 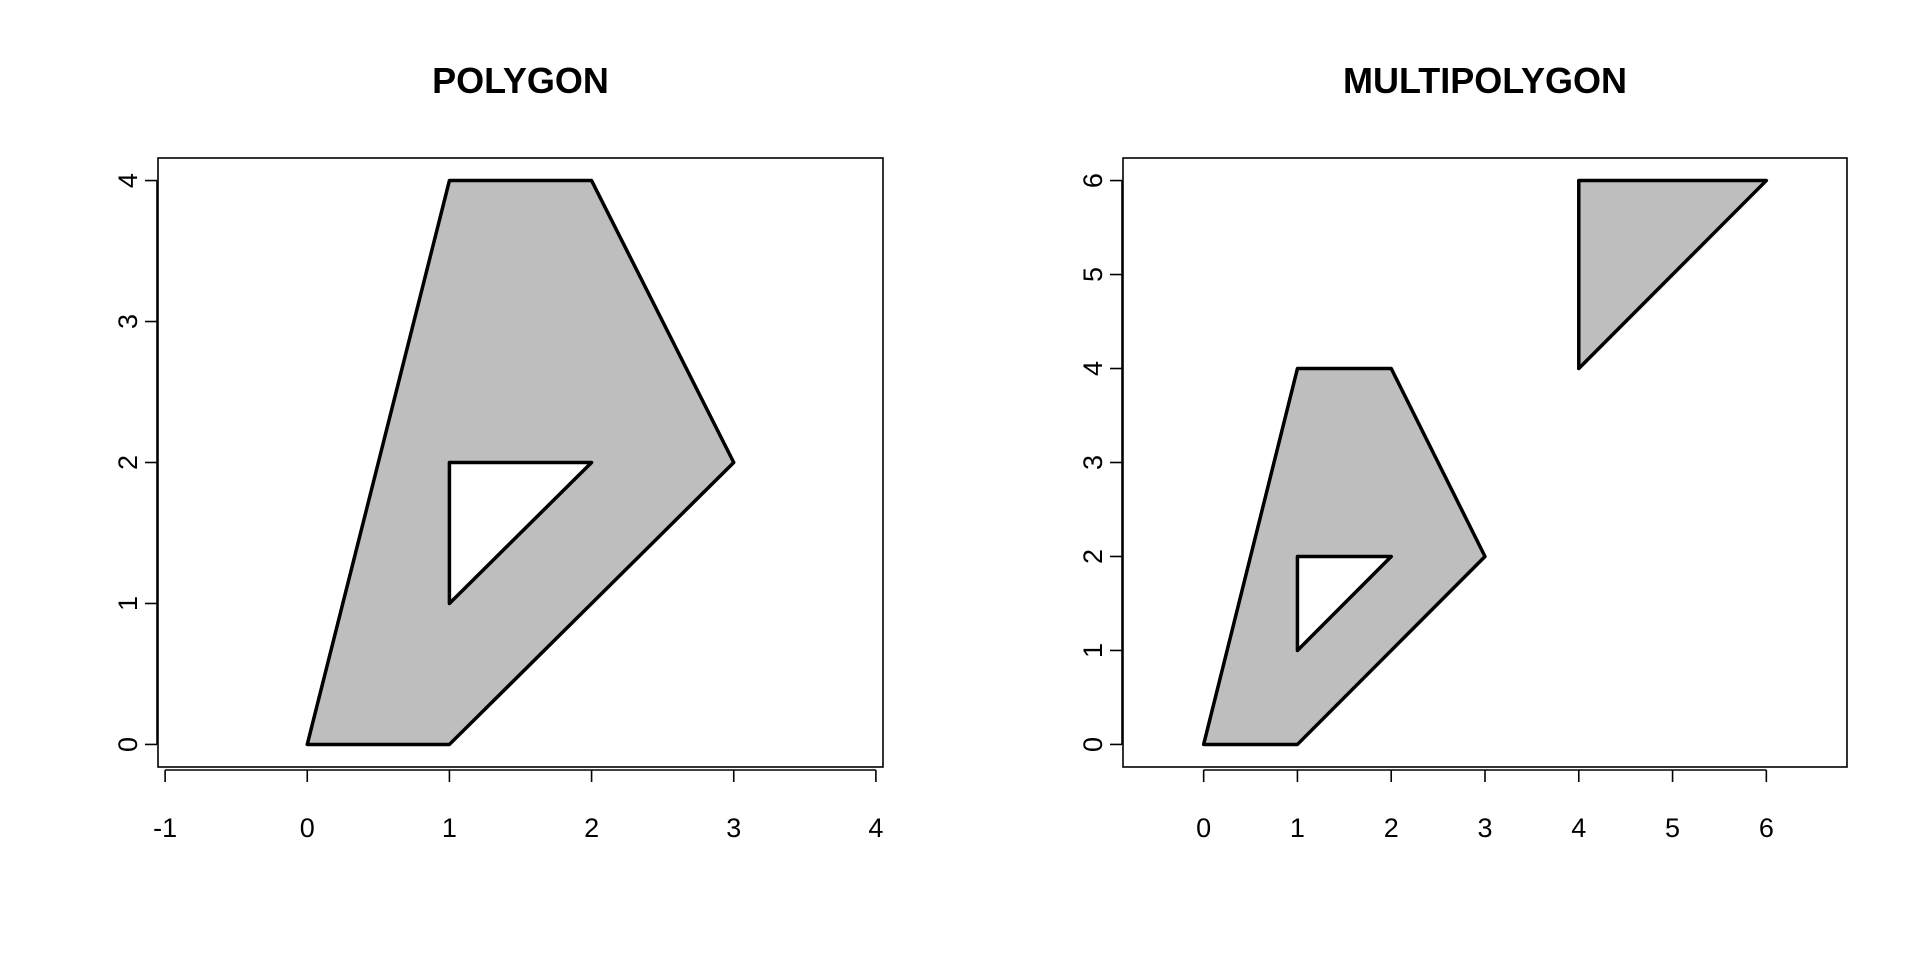 What do you see at coordinates (1093, 368) in the screenshot?
I see `multipolygon-y-tick-label: 4` at bounding box center [1093, 368].